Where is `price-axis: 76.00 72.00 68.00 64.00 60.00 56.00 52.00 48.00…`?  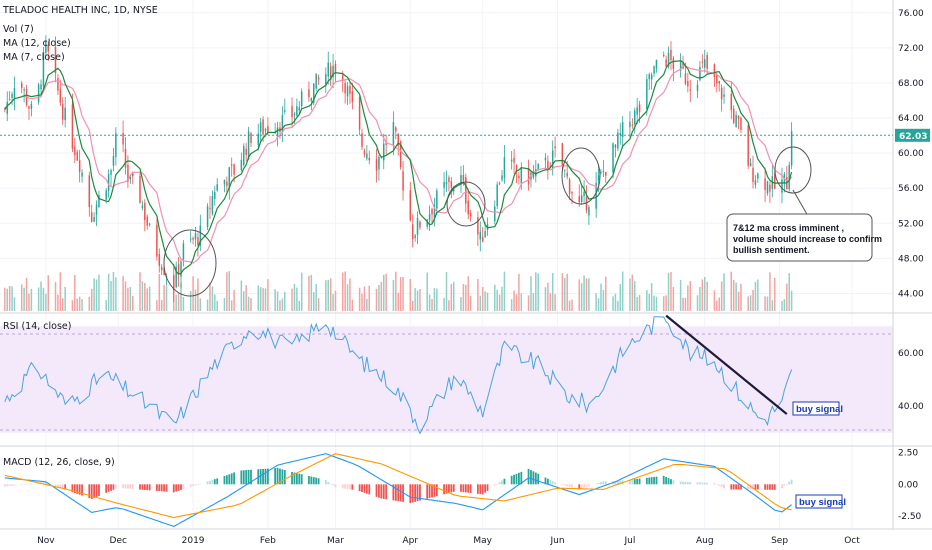 price-axis: 76.00 72.00 68.00 64.00 60.00 56.00 52.00 48.00… is located at coordinates (911, 265).